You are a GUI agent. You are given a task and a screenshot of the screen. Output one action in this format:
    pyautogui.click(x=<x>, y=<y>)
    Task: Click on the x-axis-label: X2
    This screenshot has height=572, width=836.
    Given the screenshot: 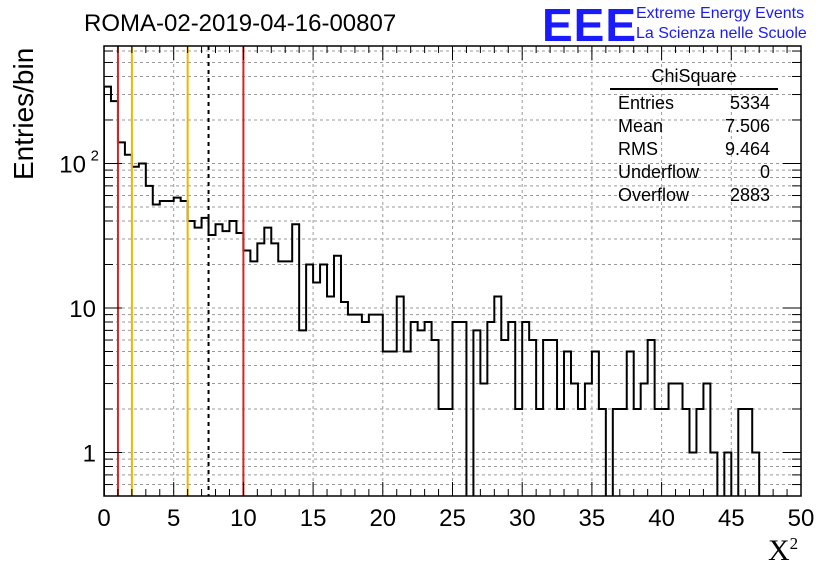 What is the action you would take?
    pyautogui.click(x=783, y=551)
    